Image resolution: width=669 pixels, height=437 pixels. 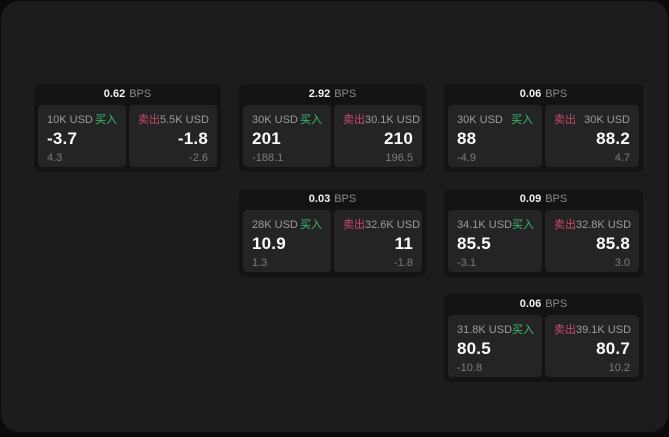 I want to click on bps-header: 2.92 BPS, so click(x=332, y=94).